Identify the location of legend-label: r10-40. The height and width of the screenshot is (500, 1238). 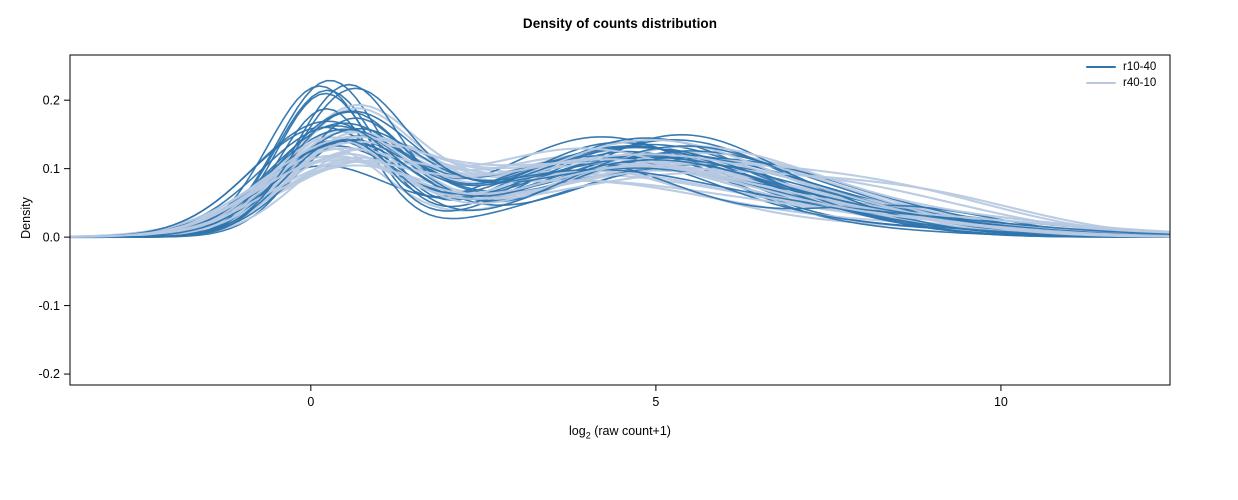
(1140, 67).